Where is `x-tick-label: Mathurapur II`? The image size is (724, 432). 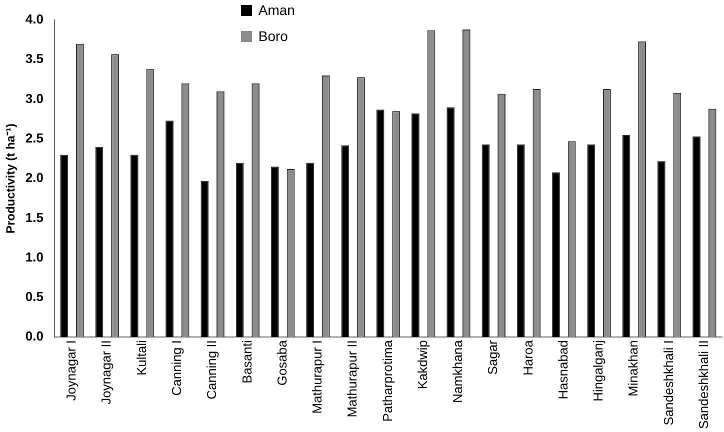 x-tick-label: Mathurapur II is located at coordinates (352, 379).